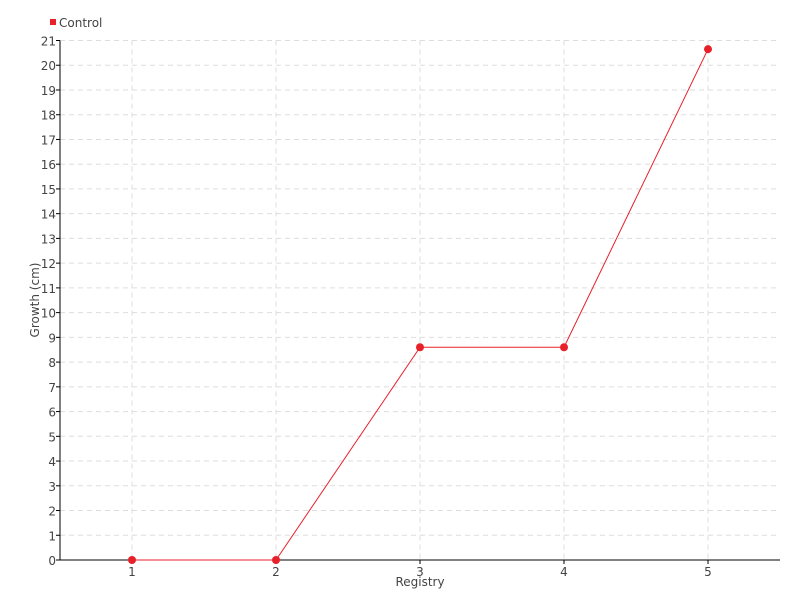 The image size is (800, 604). Describe the element at coordinates (52, 462) in the screenshot. I see `y-tick-label: 4` at that location.